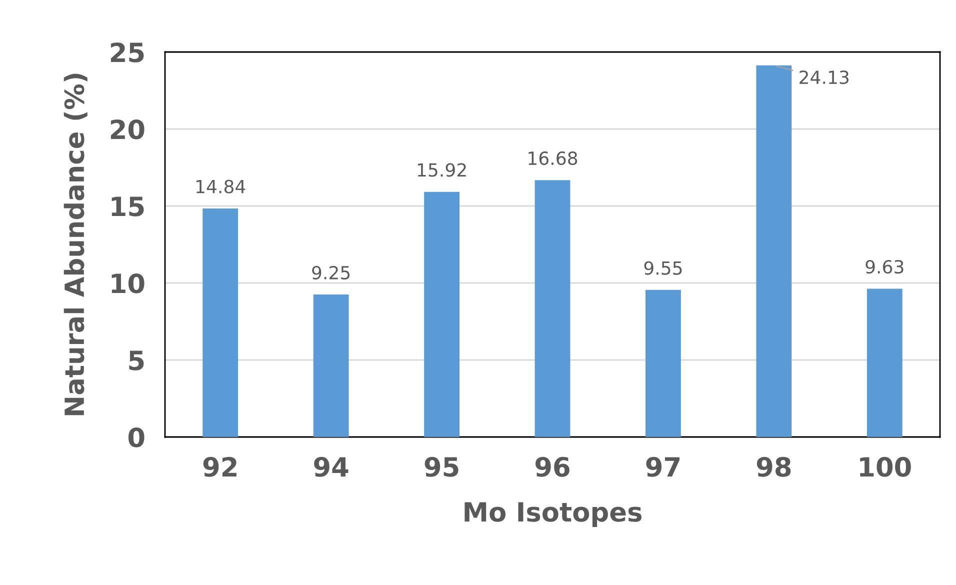 The height and width of the screenshot is (585, 956). What do you see at coordinates (553, 514) in the screenshot?
I see `x-axis-title: Mo Isotopes` at bounding box center [553, 514].